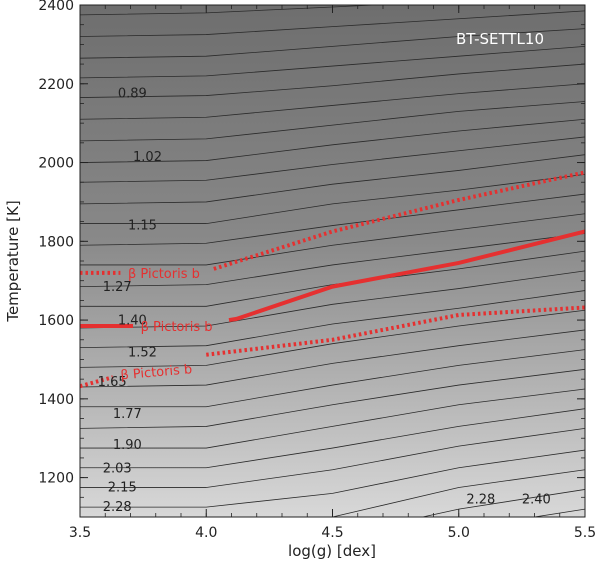 Image resolution: width=600 pixels, height=566 pixels. Describe the element at coordinates (56, 164) in the screenshot. I see `y-tick-label: 2000` at that location.